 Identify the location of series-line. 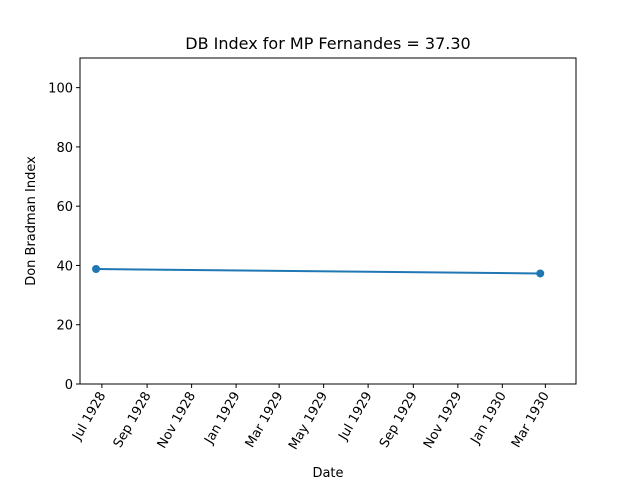
(318, 271).